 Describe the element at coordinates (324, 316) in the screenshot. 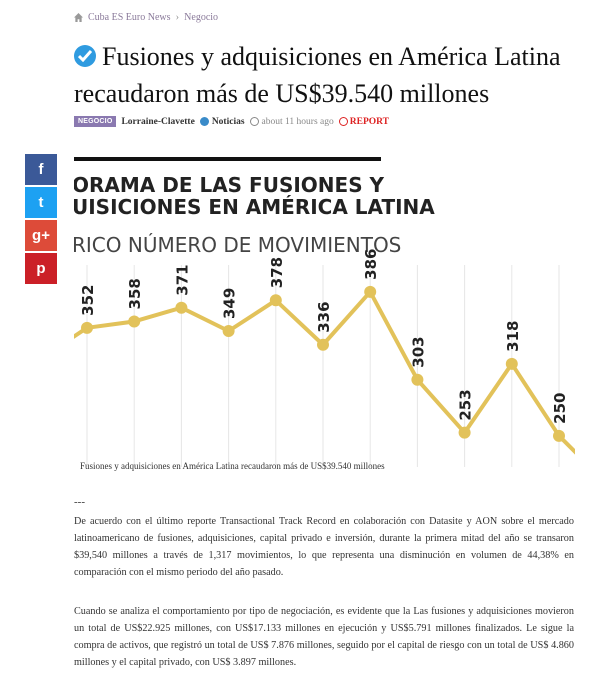

I see `data-label: 336` at that location.